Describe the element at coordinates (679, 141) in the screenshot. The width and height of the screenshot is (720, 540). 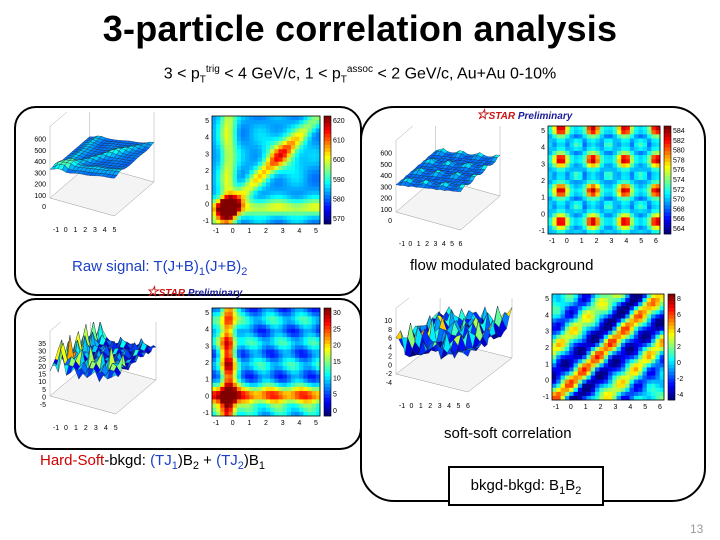
I see `legend-tick: 582` at that location.